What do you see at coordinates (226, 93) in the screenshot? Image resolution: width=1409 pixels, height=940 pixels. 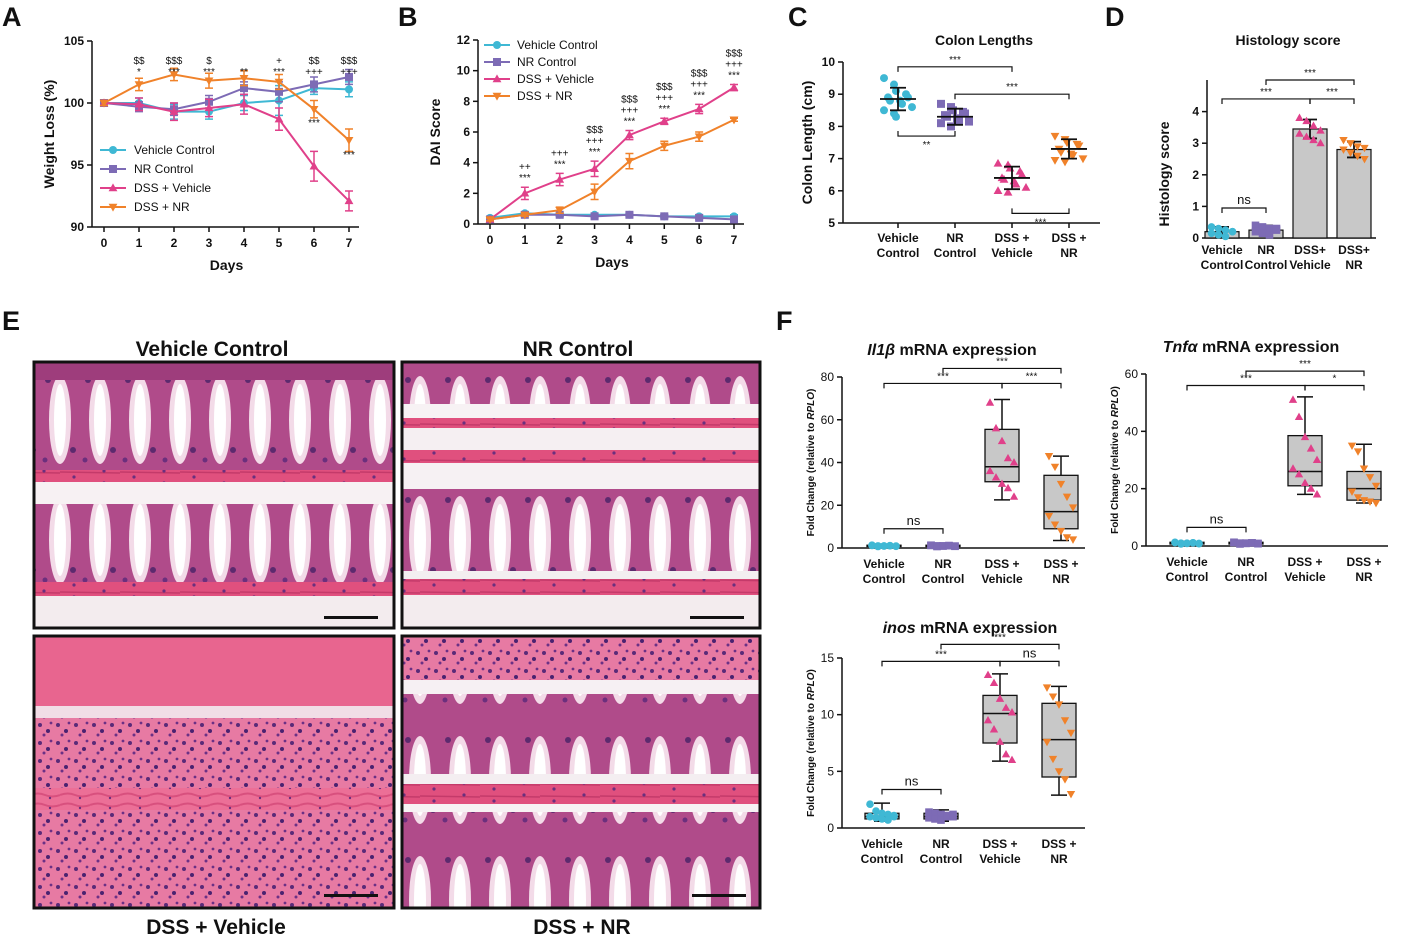 I see `series-line-nr` at bounding box center [226, 93].